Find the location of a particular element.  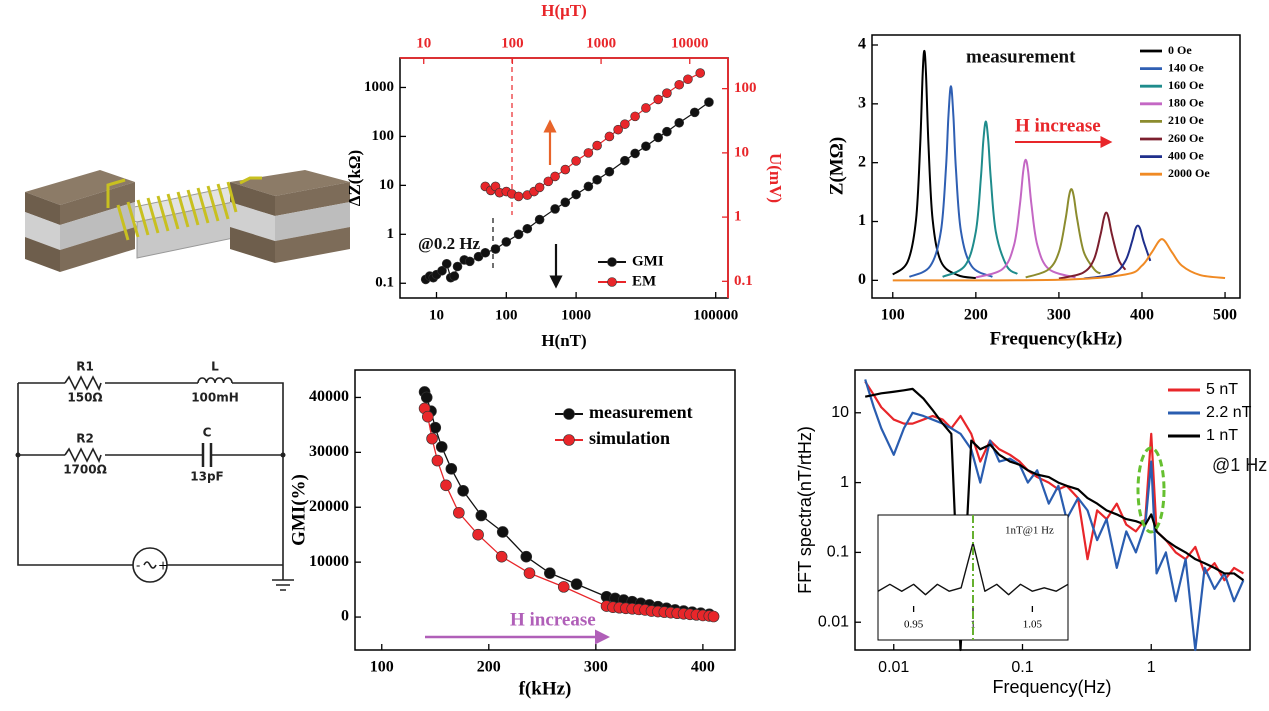

legend-label: 5 nT is located at coordinates (1222, 389).